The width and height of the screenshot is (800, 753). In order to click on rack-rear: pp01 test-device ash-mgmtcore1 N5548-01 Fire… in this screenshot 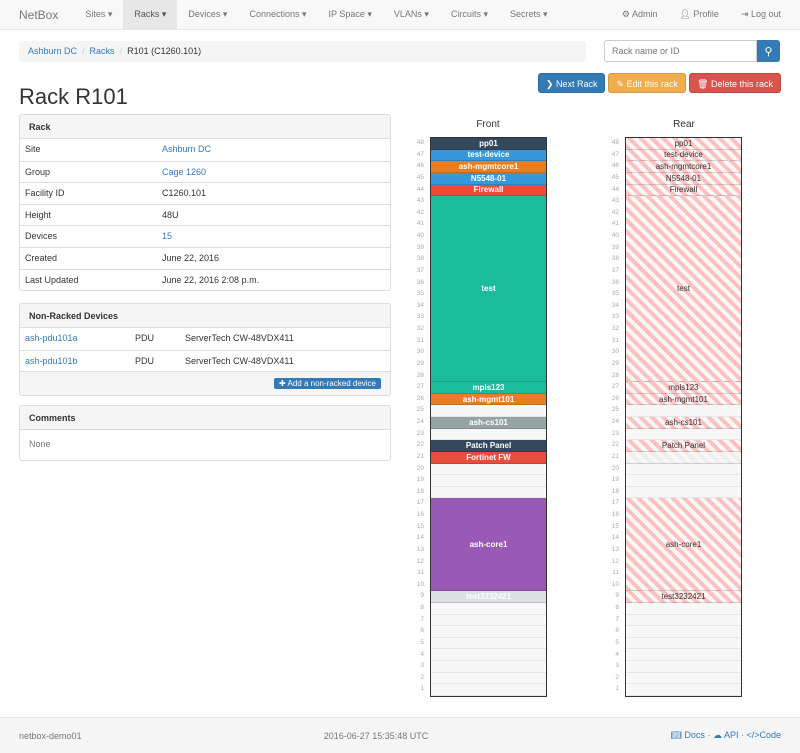, I will do `click(683, 417)`.